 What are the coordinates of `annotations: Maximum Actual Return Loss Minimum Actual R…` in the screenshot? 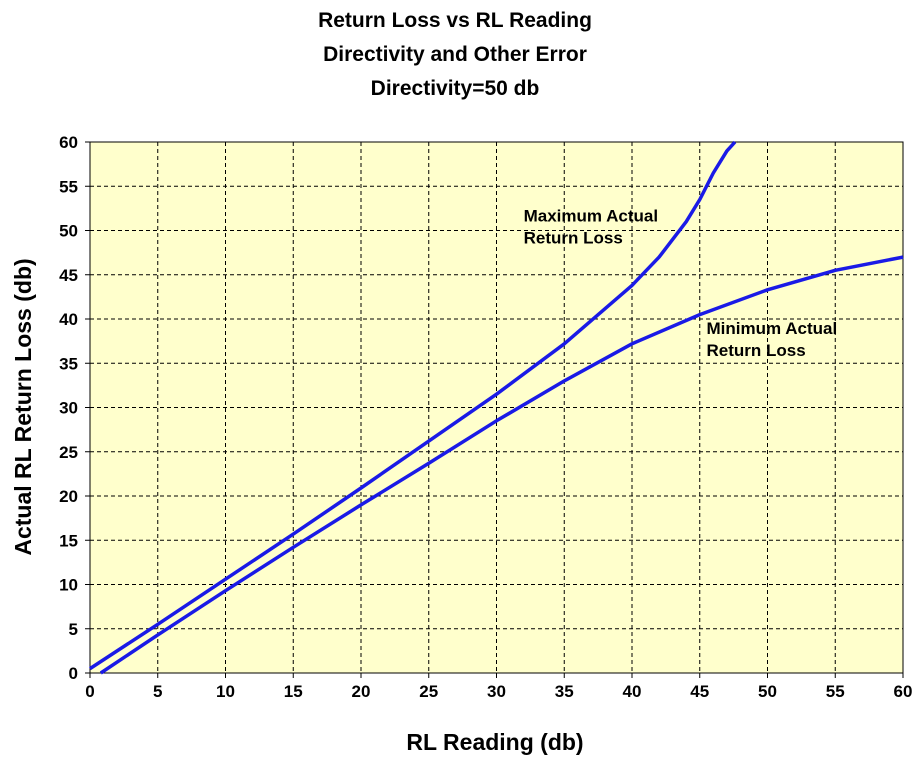 It's located at (681, 283).